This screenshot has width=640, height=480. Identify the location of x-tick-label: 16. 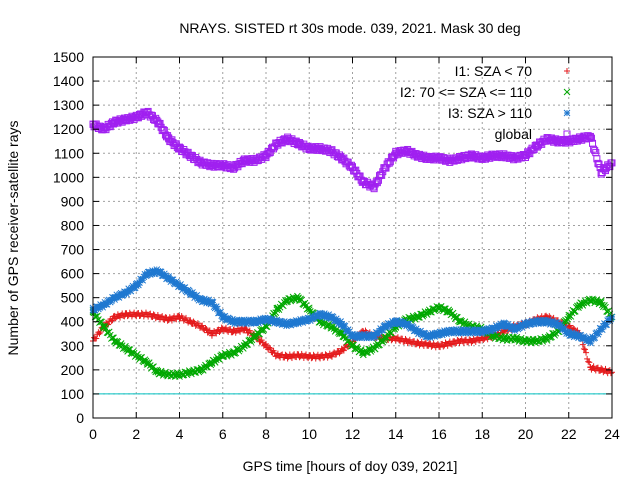
(439, 434).